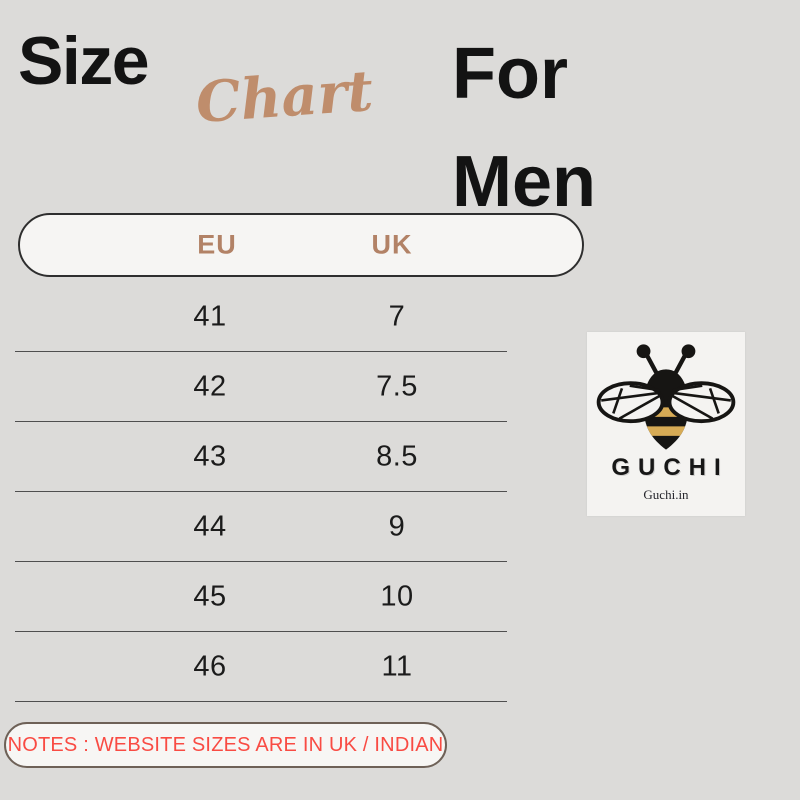 The width and height of the screenshot is (800, 800). I want to click on eu-size-value: 44, so click(210, 526).